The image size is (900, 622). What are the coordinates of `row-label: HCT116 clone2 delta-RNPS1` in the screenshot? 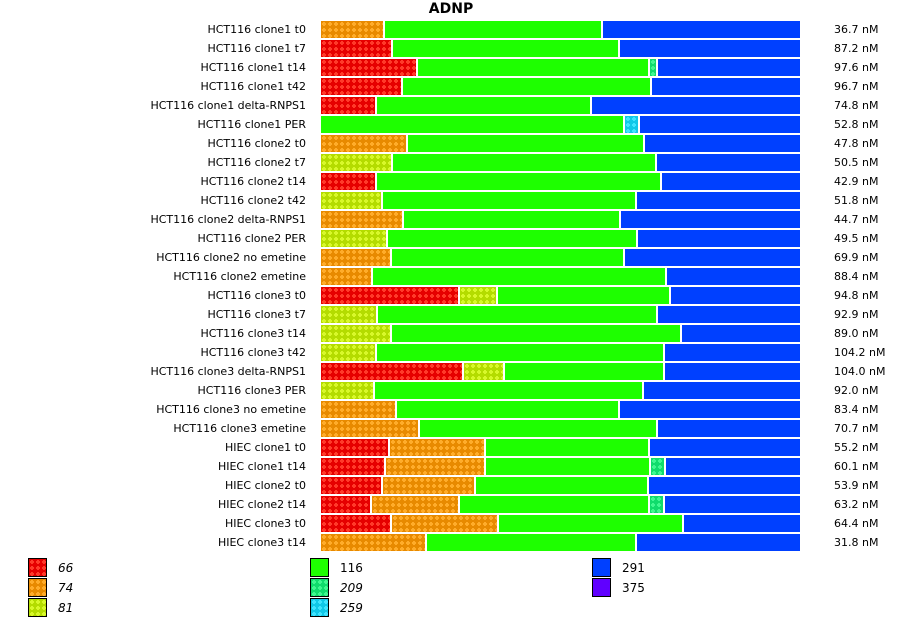 It's located at (228, 219).